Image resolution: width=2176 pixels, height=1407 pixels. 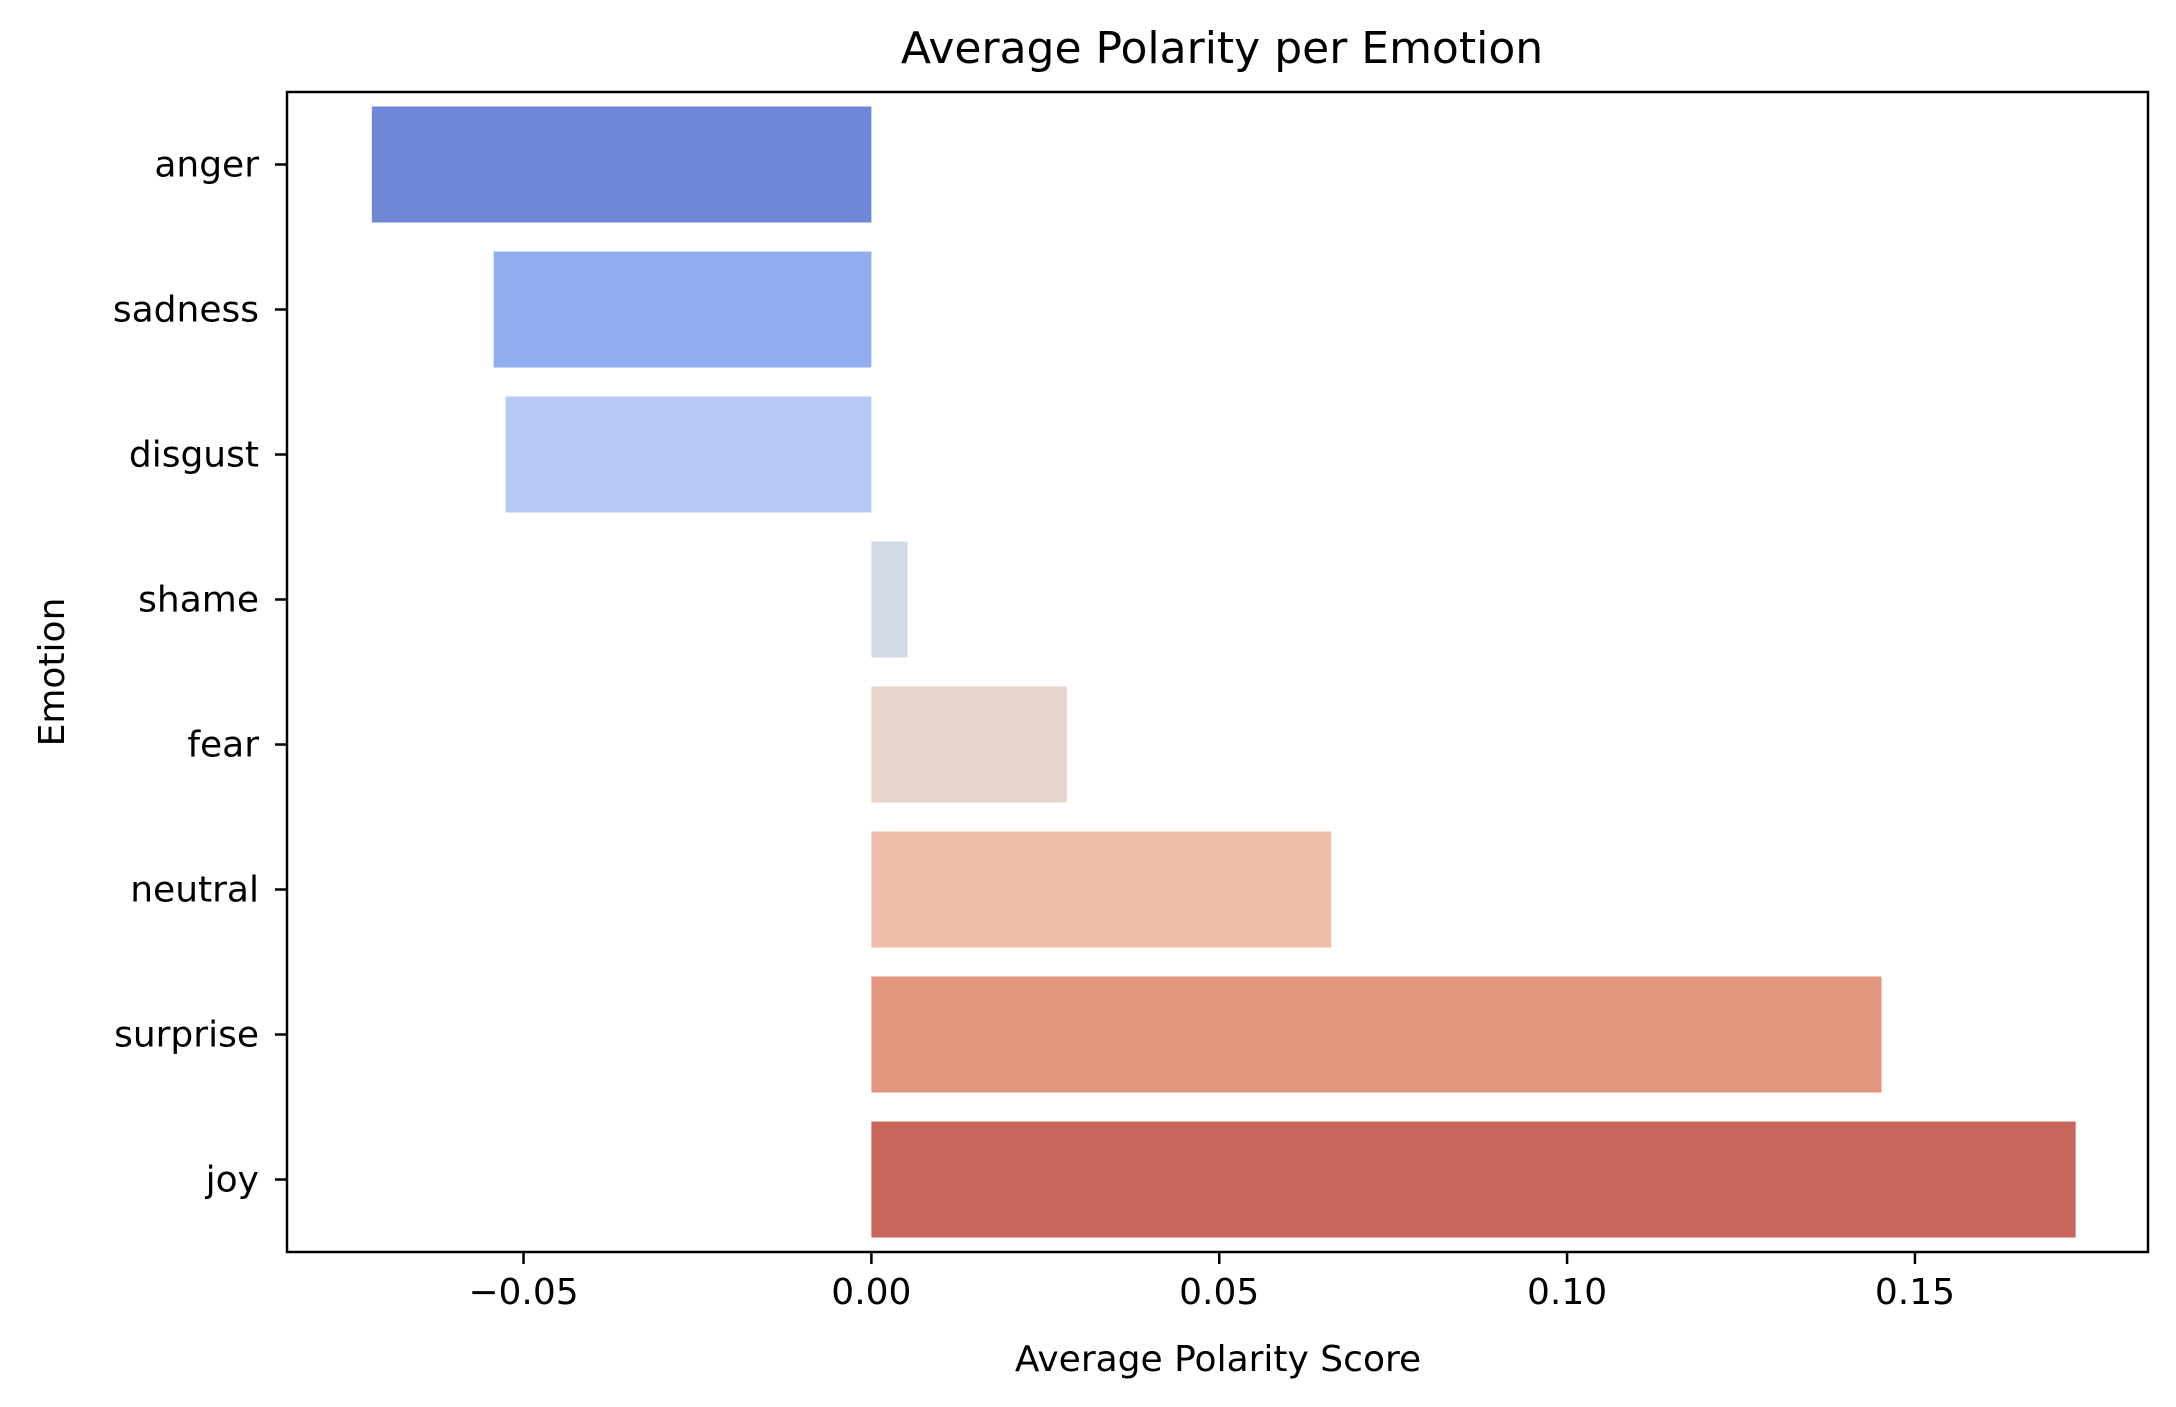 I want to click on x-tick-label: 0.10, so click(x=1567, y=1292).